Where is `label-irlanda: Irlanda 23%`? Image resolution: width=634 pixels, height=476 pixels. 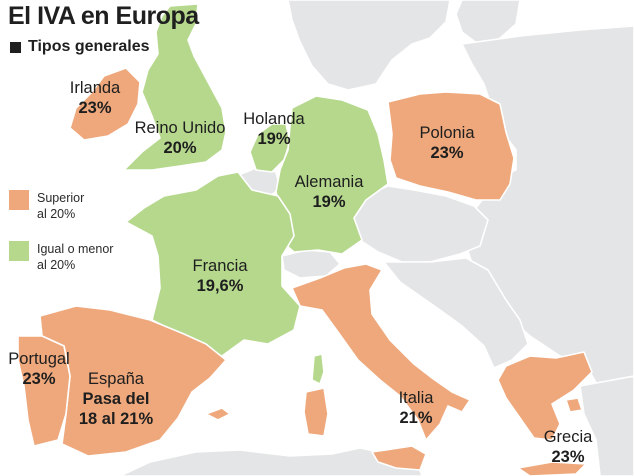 label-irlanda: Irlanda 23% is located at coordinates (95, 98).